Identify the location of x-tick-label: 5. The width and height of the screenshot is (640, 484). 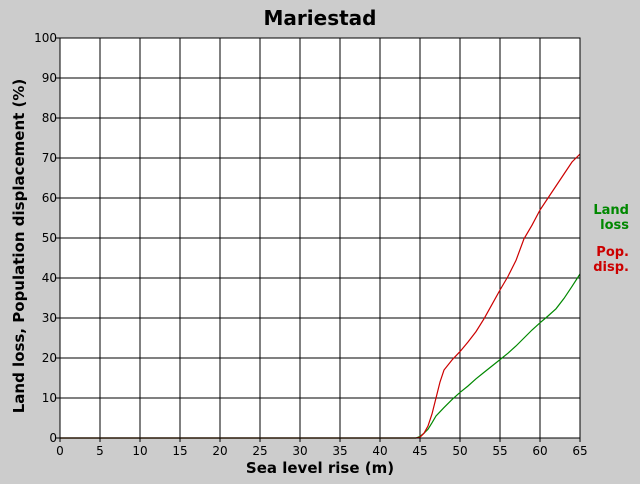
(100, 451).